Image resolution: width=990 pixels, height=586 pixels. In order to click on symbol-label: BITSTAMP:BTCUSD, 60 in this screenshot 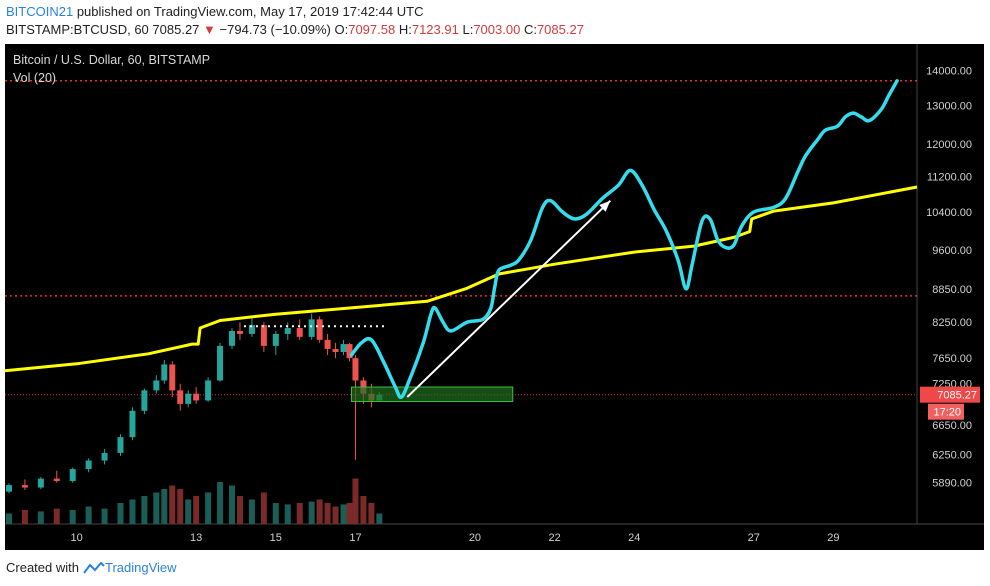, I will do `click(77, 29)`.